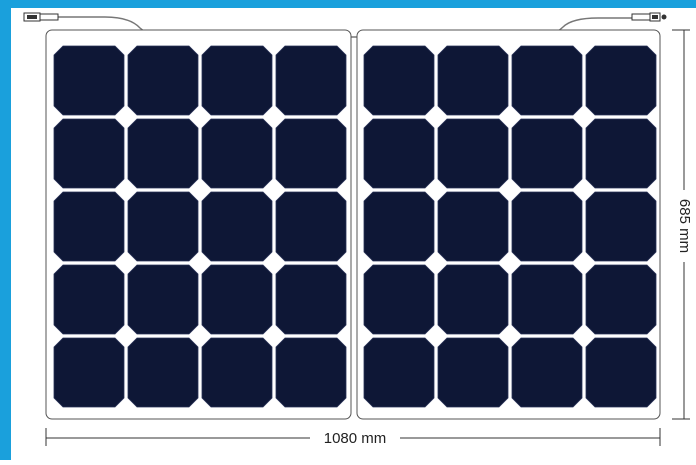  Describe the element at coordinates (5, 230) in the screenshot. I see `frame-accent-left` at that location.